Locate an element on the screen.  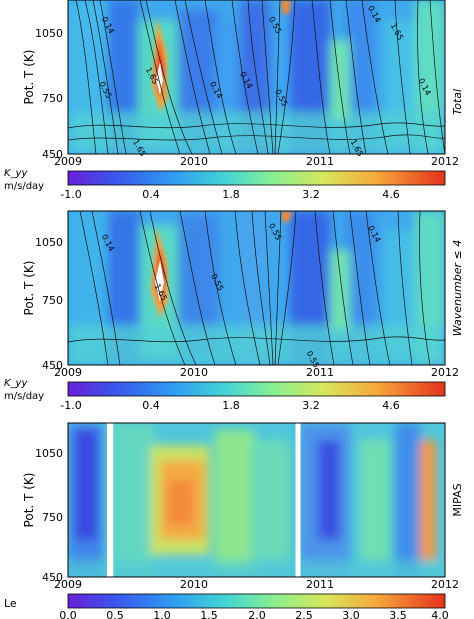
colorbar-mipas-tick-3: 1.5 is located at coordinates (209, 614).